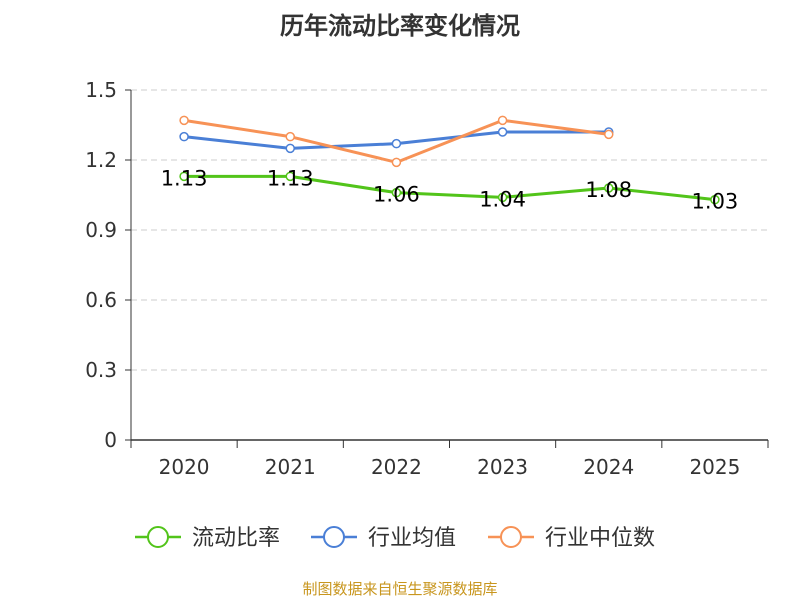 This screenshot has height=600, width=800. I want to click on y-tick-label: 0.3, so click(101, 370).